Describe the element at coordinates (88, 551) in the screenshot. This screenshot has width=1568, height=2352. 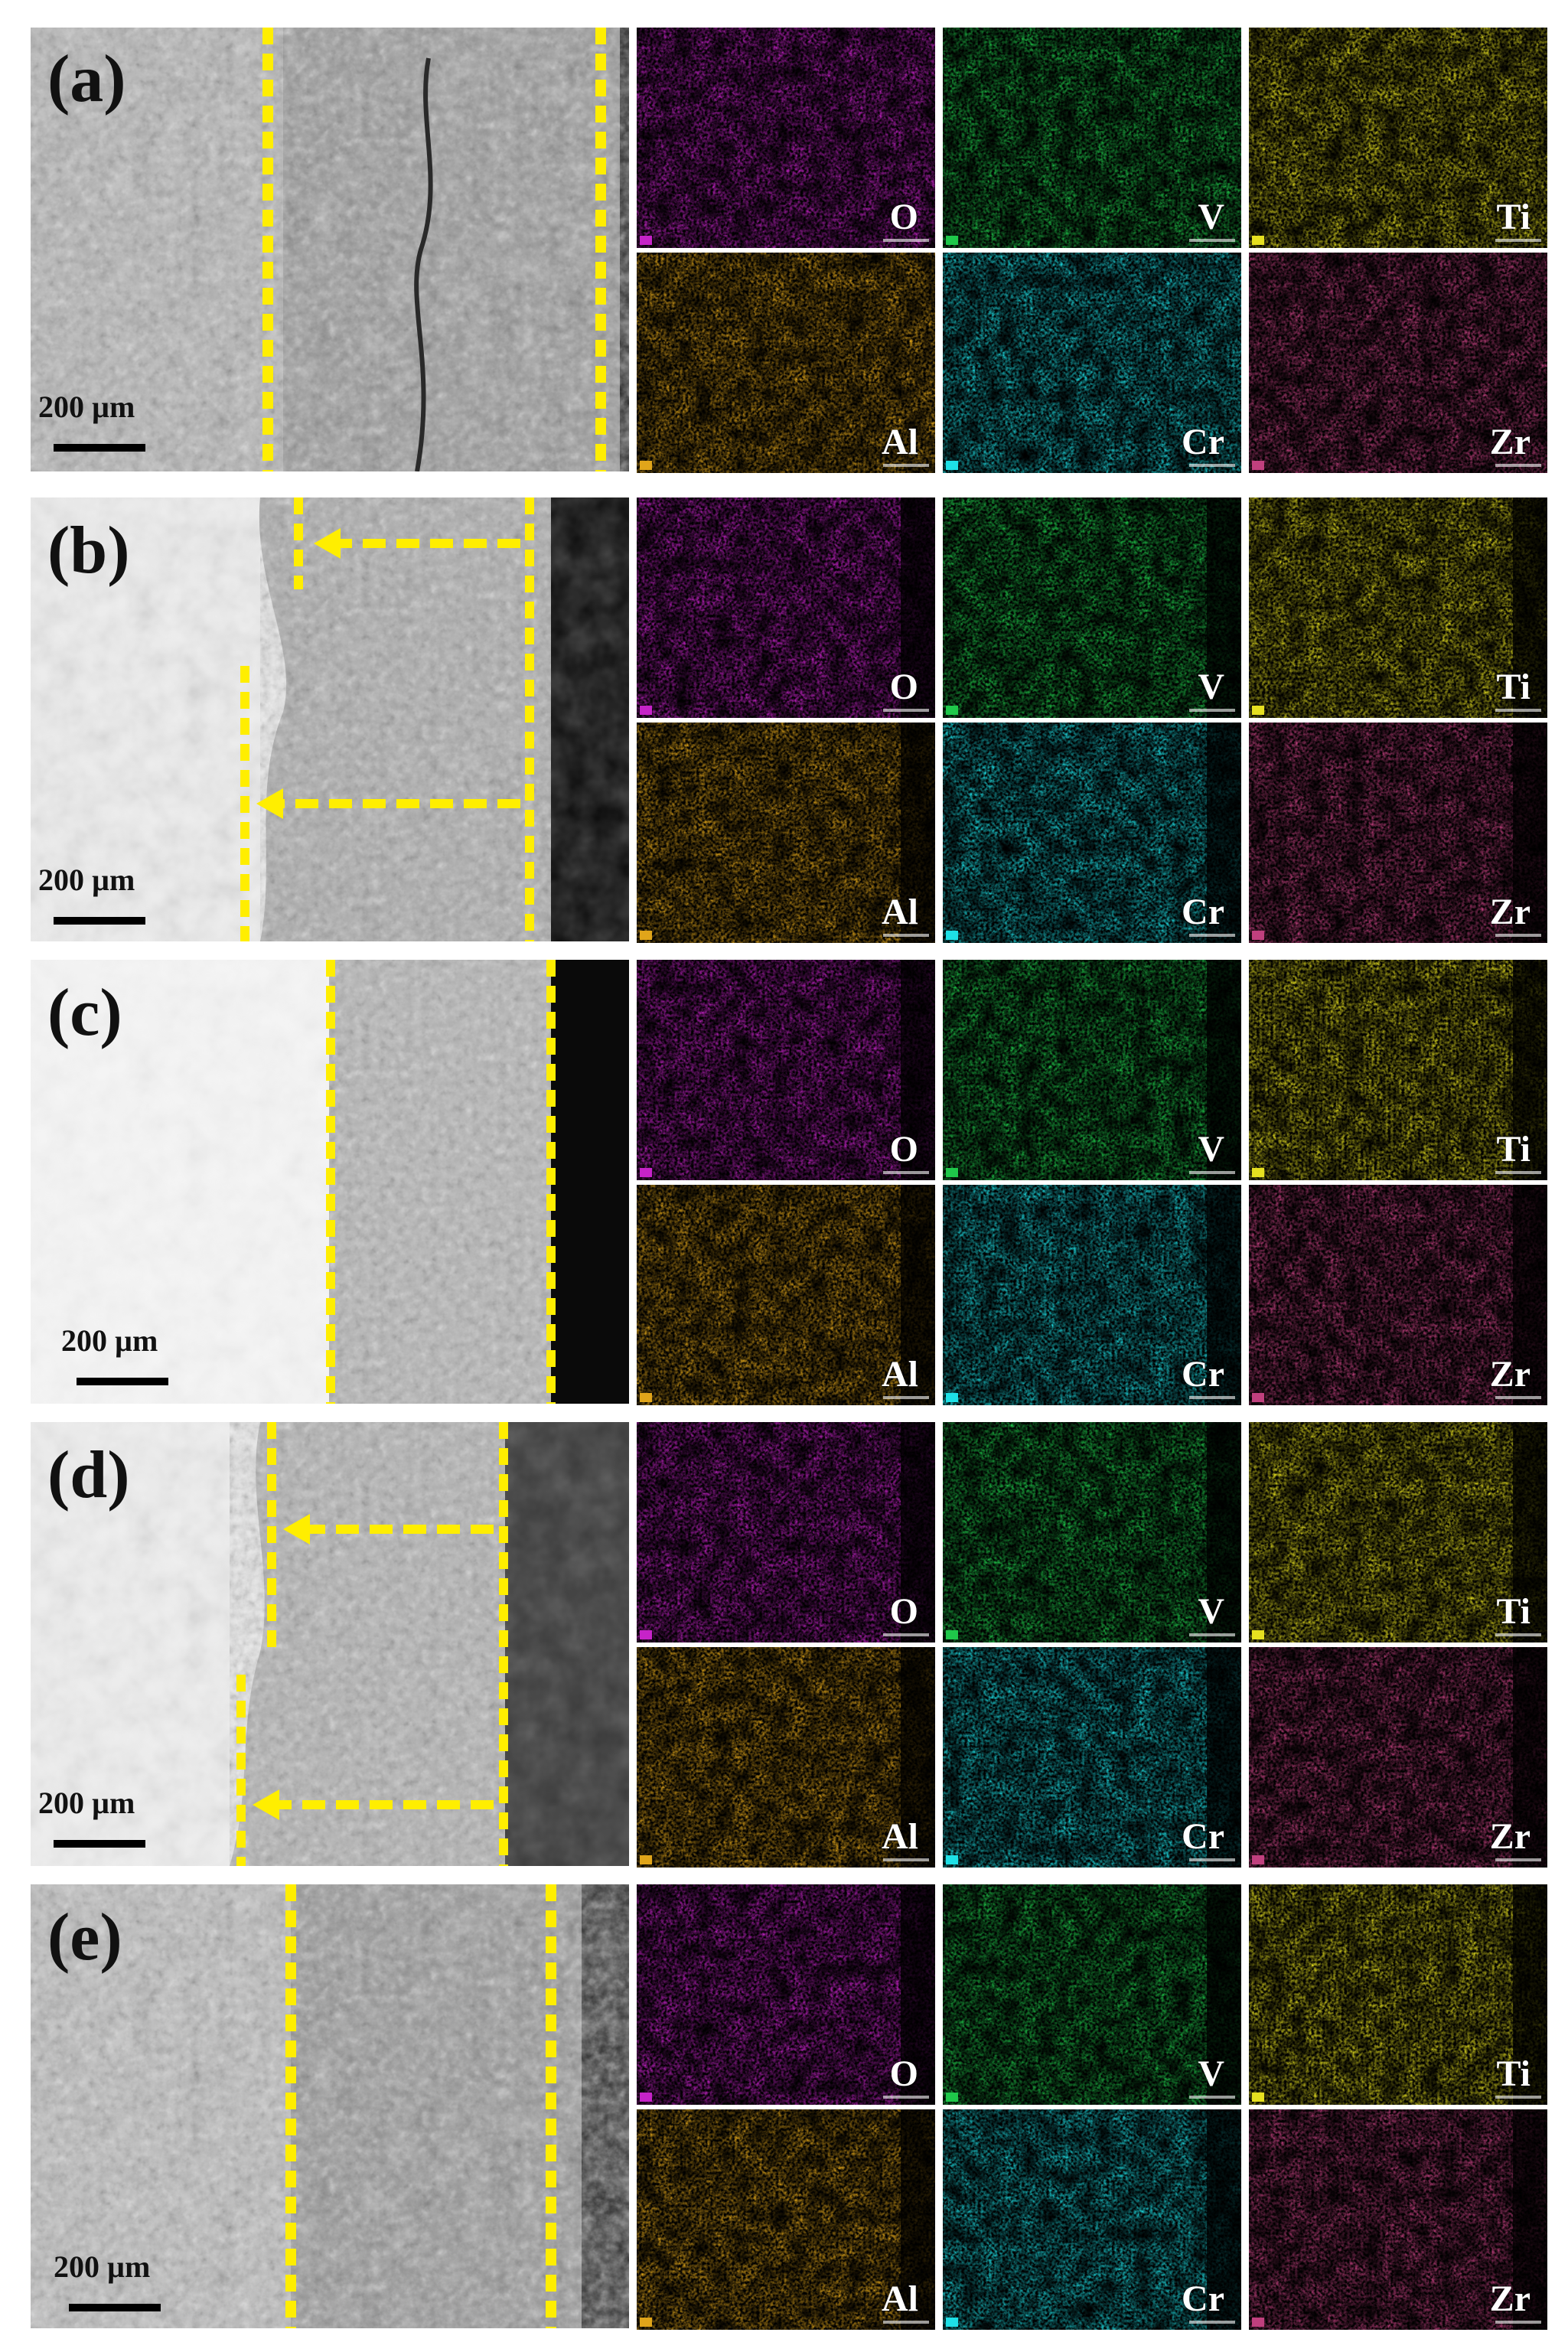
I see `panel-label: (b)` at that location.